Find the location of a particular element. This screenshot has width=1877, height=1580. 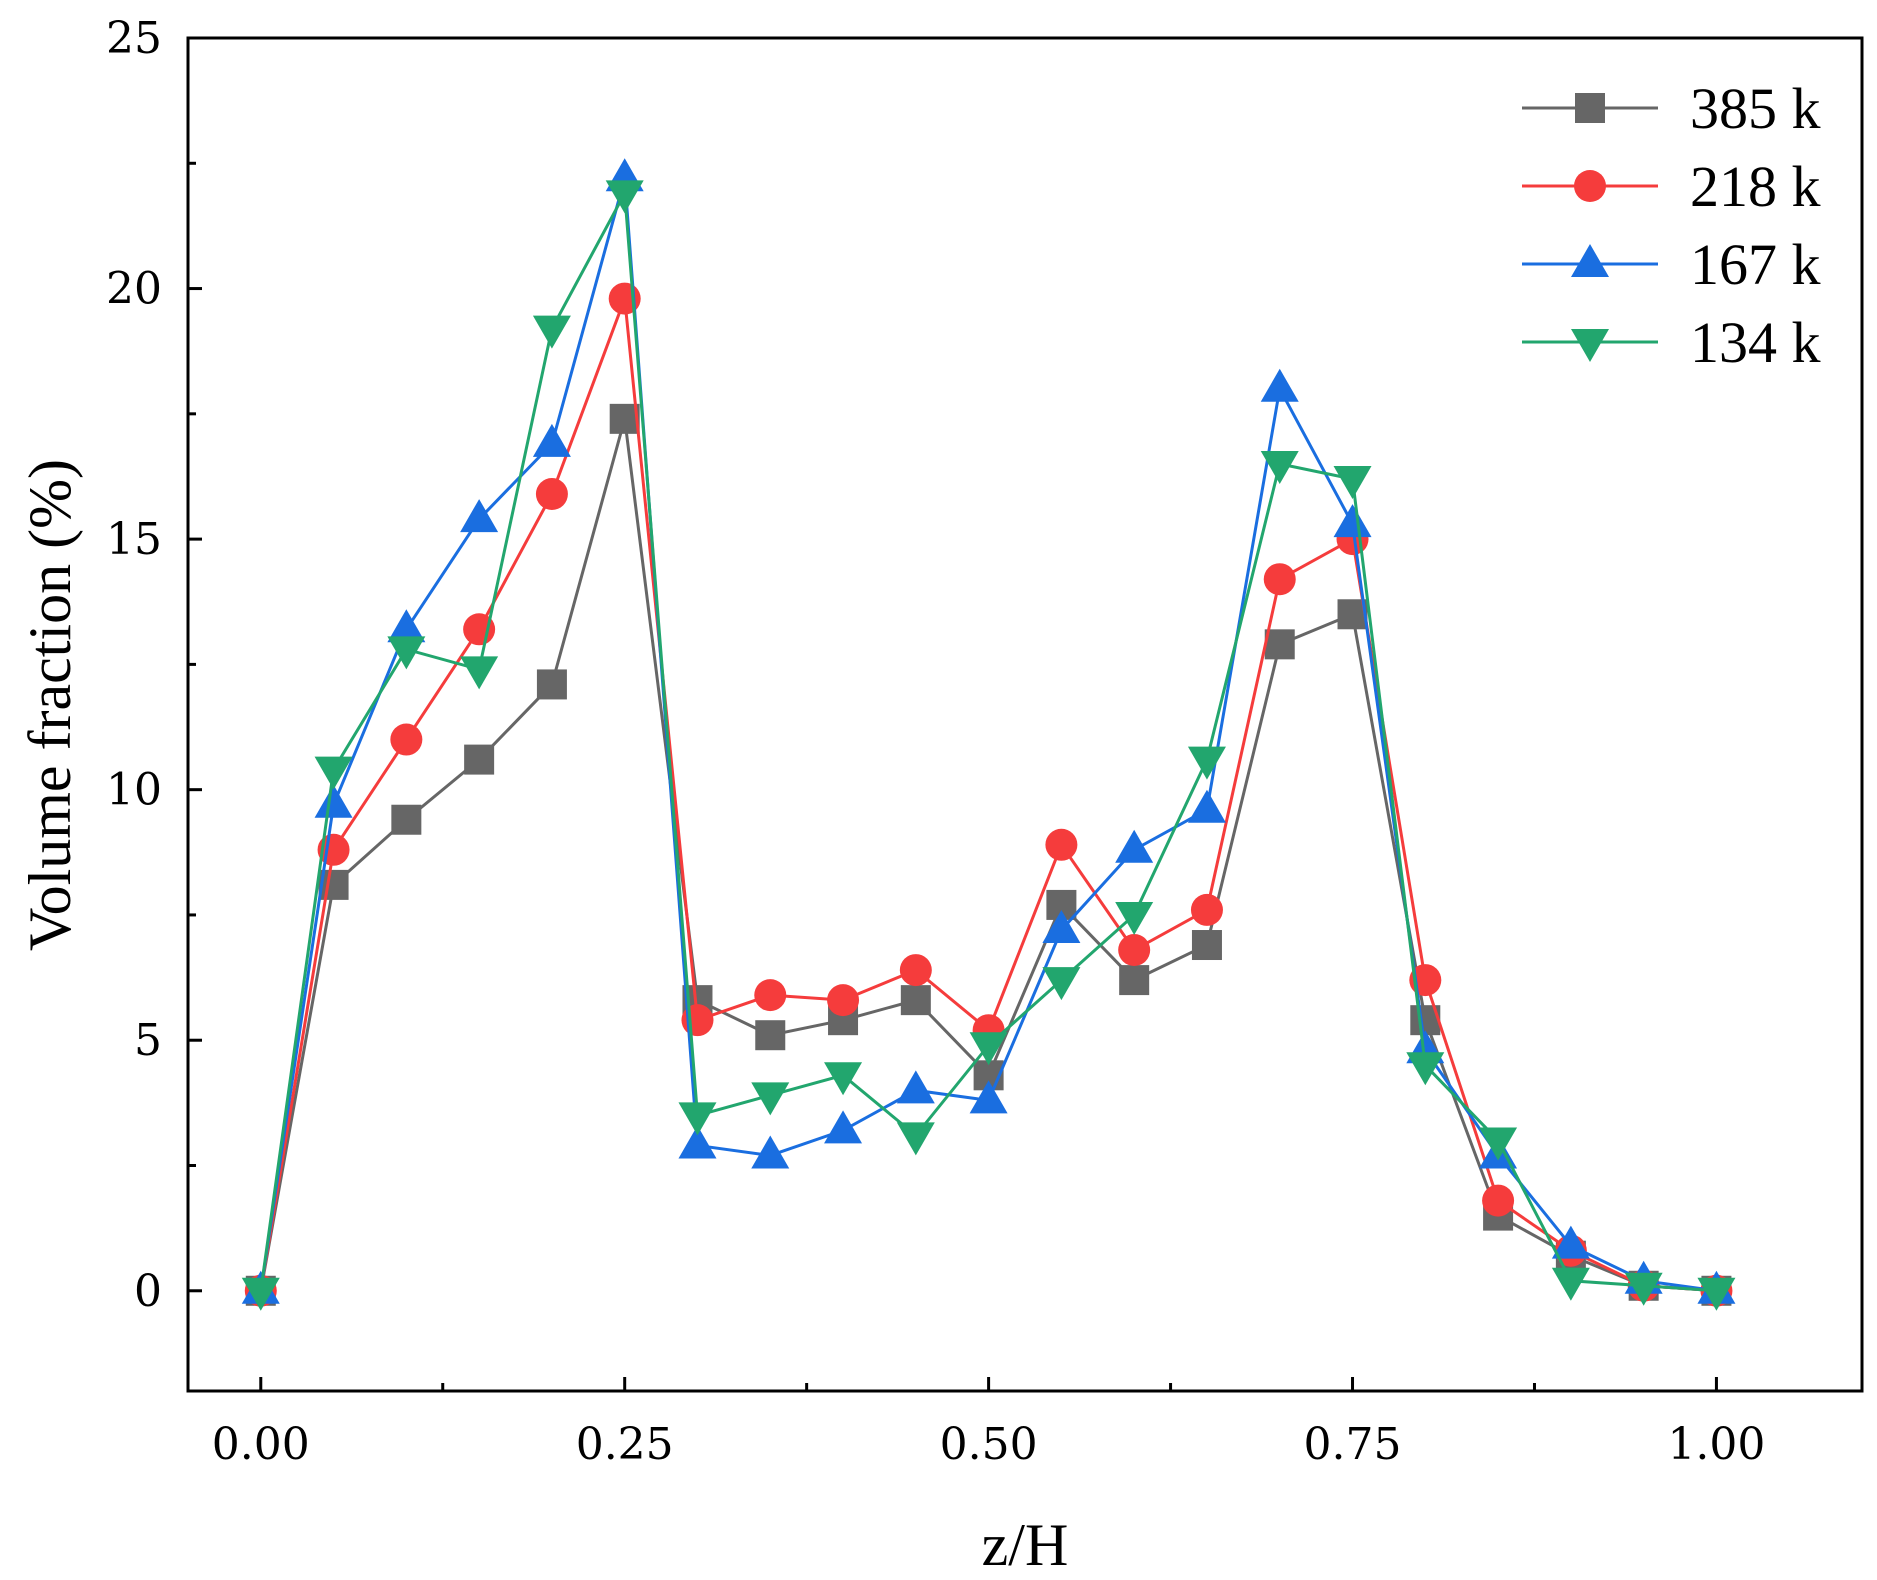

legend-item: 218 k is located at coordinates (1671, 186).